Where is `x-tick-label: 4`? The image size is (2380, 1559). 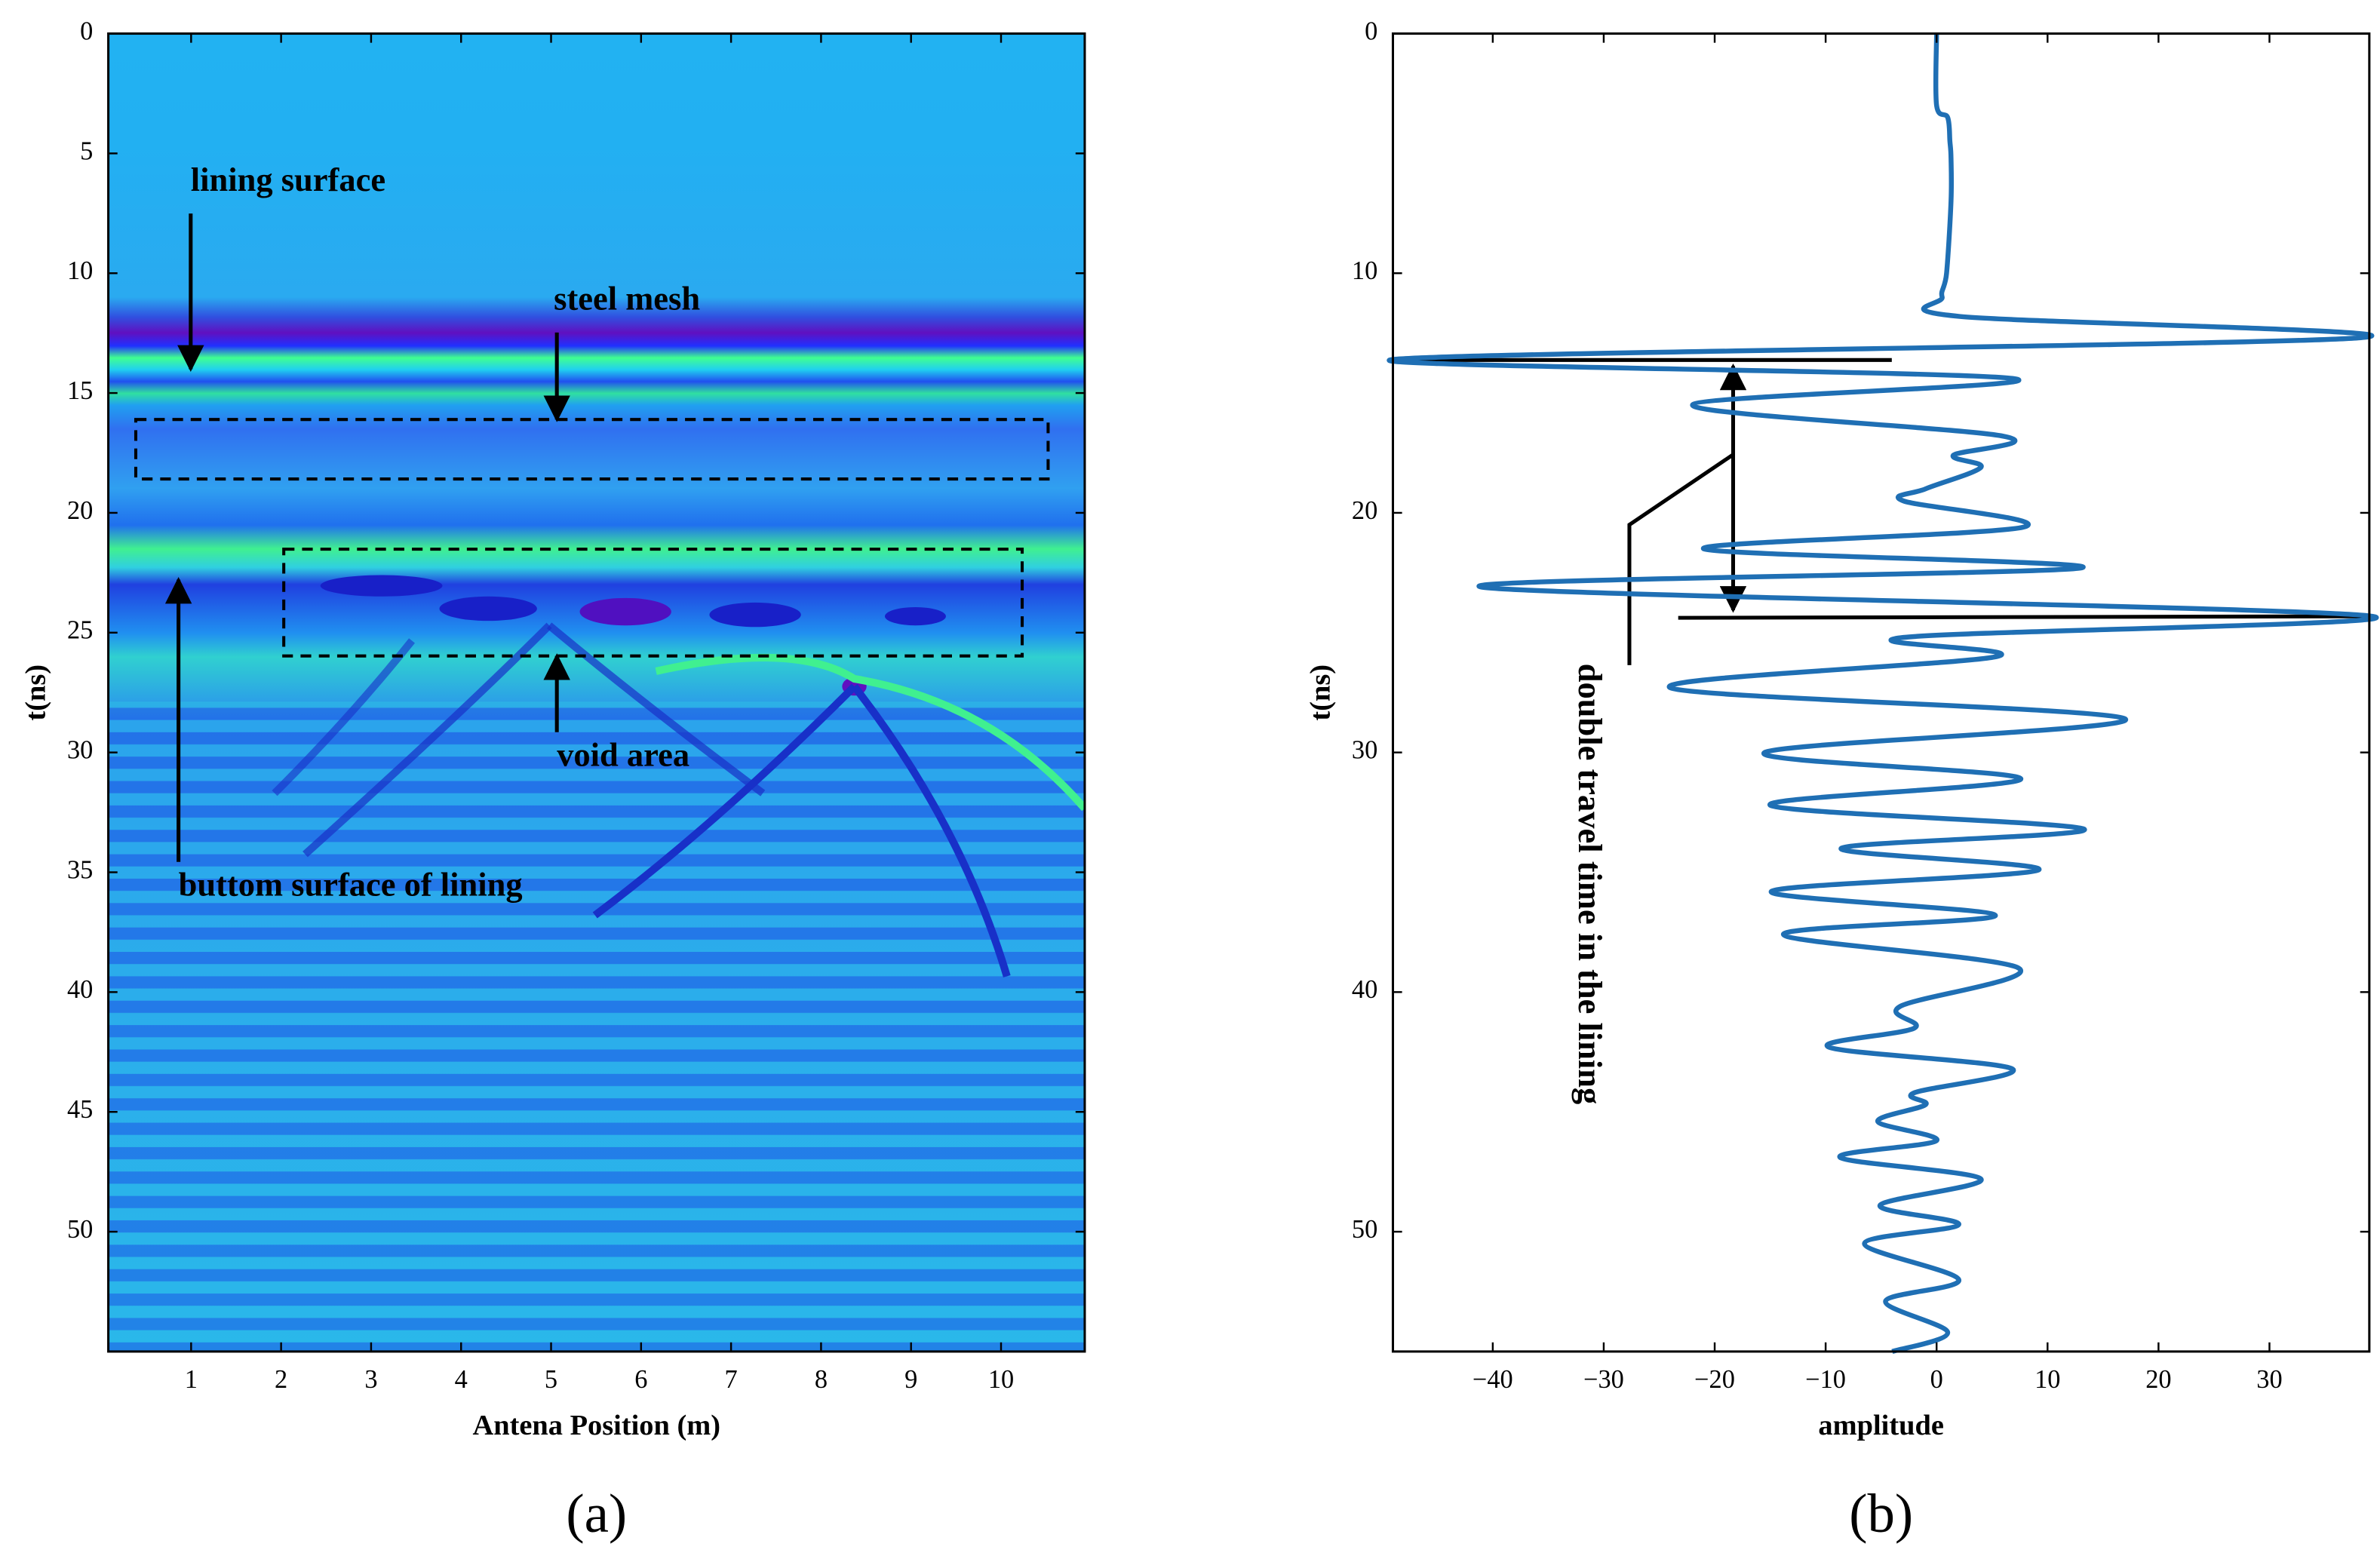 x-tick-label: 4 is located at coordinates (461, 1380).